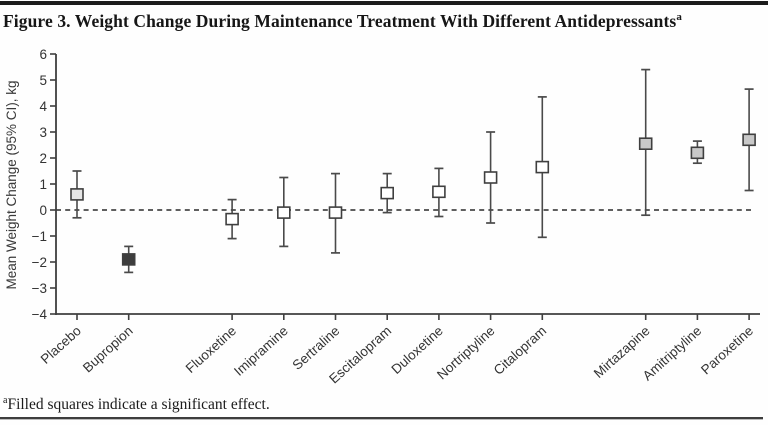 The width and height of the screenshot is (768, 425). I want to click on y-axis-tick-label: 4, so click(43, 106).